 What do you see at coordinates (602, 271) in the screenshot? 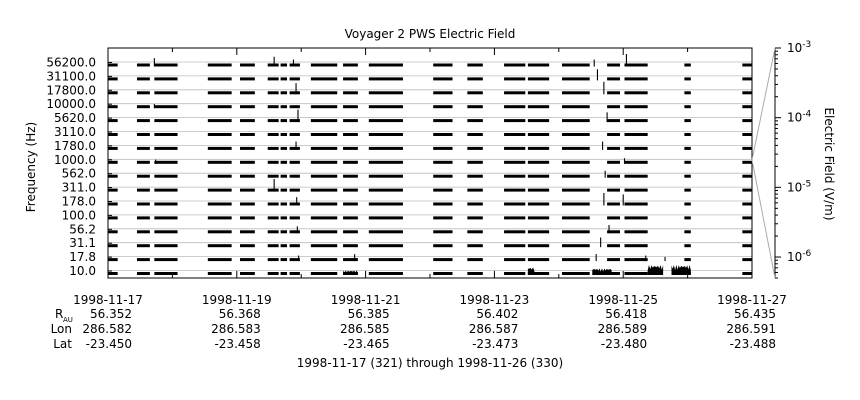
I see `dense-emission-region` at bounding box center [602, 271].